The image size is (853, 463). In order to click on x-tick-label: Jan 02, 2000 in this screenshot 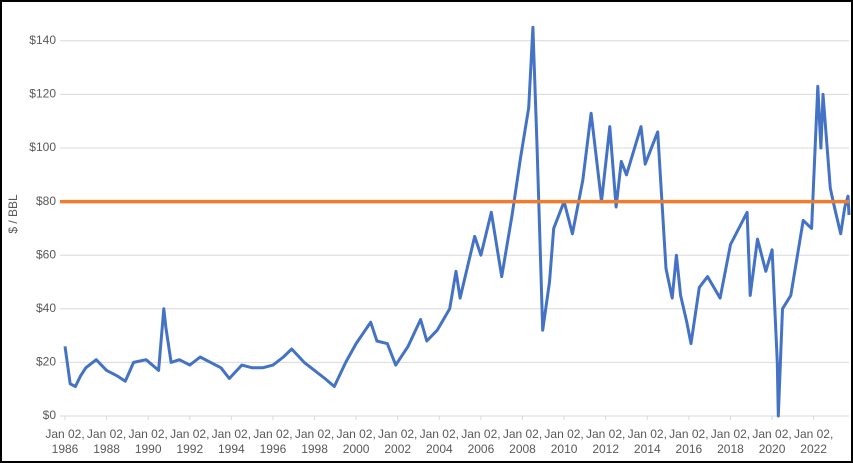, I will do `click(355, 441)`.